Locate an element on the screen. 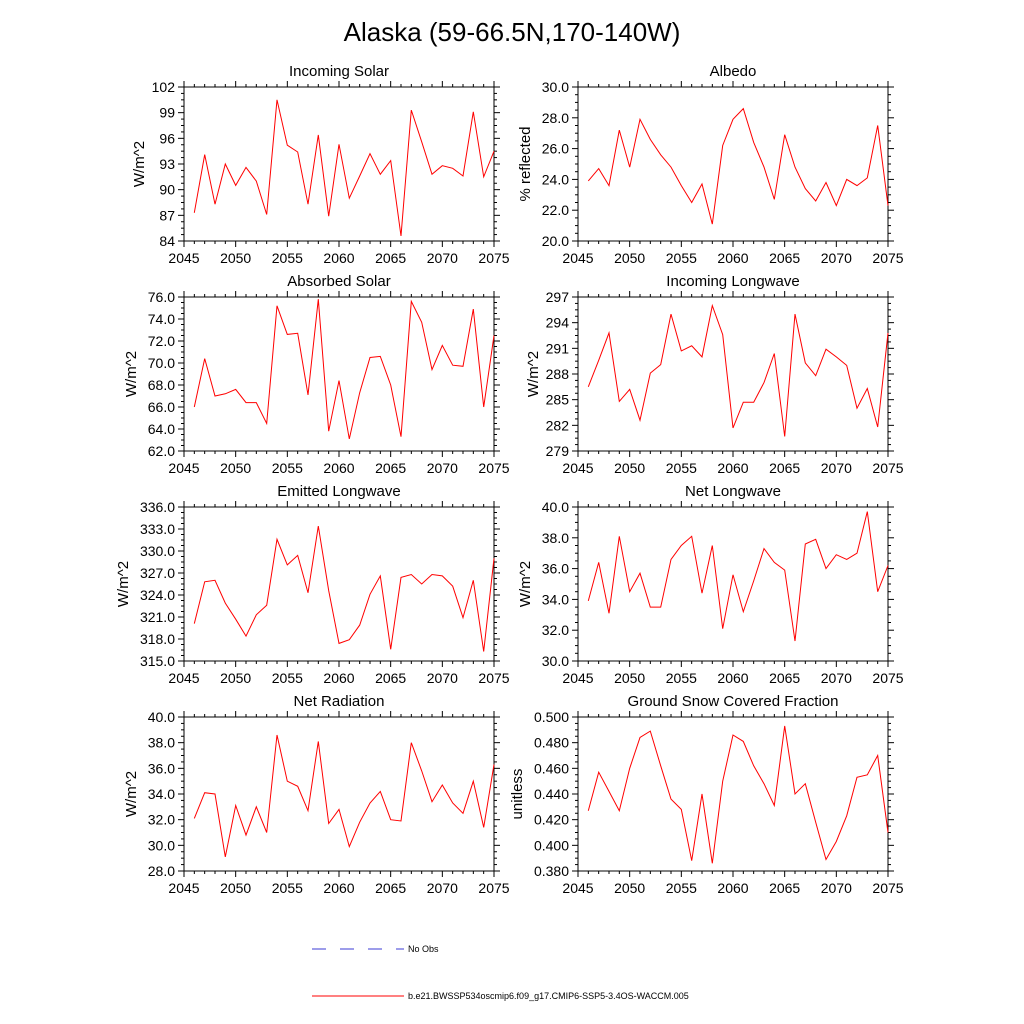 The image size is (1024, 1024). y-tick-label: 333.0 is located at coordinates (157, 529).